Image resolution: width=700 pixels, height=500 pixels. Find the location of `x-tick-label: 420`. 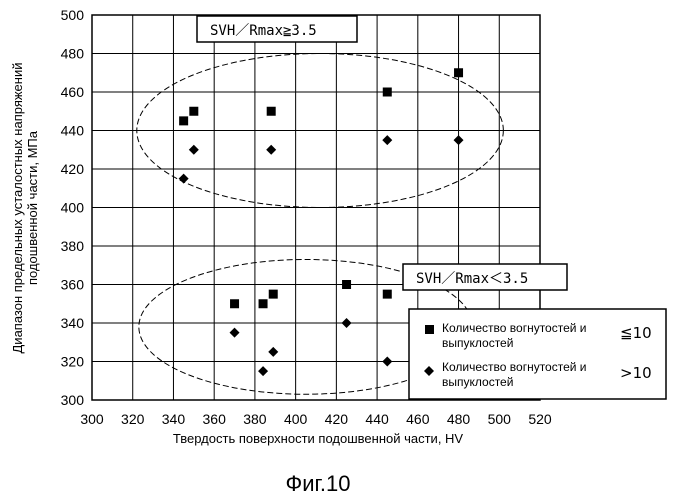

x-tick-label: 420 is located at coordinates (337, 419).